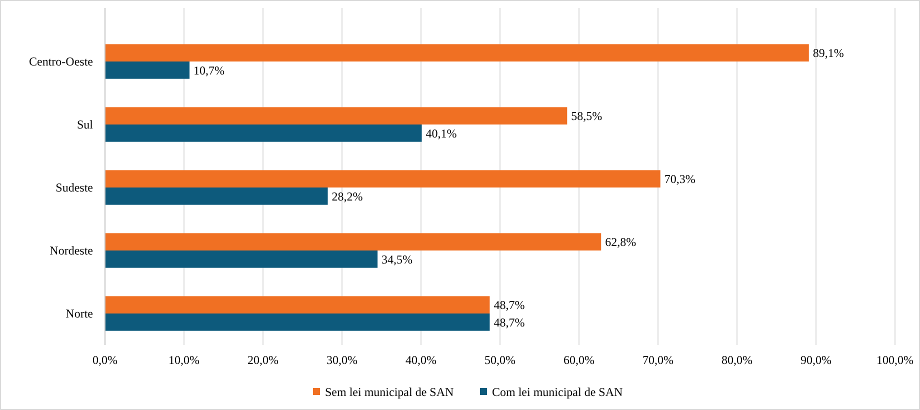  What do you see at coordinates (397, 259) in the screenshot?
I see `data-label: 34,5%` at bounding box center [397, 259].